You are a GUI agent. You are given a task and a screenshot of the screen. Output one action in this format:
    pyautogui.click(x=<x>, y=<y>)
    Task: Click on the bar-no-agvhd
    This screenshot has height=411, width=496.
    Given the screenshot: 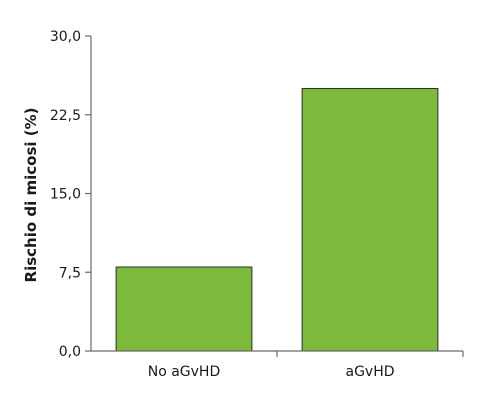 What is the action you would take?
    pyautogui.click(x=184, y=309)
    